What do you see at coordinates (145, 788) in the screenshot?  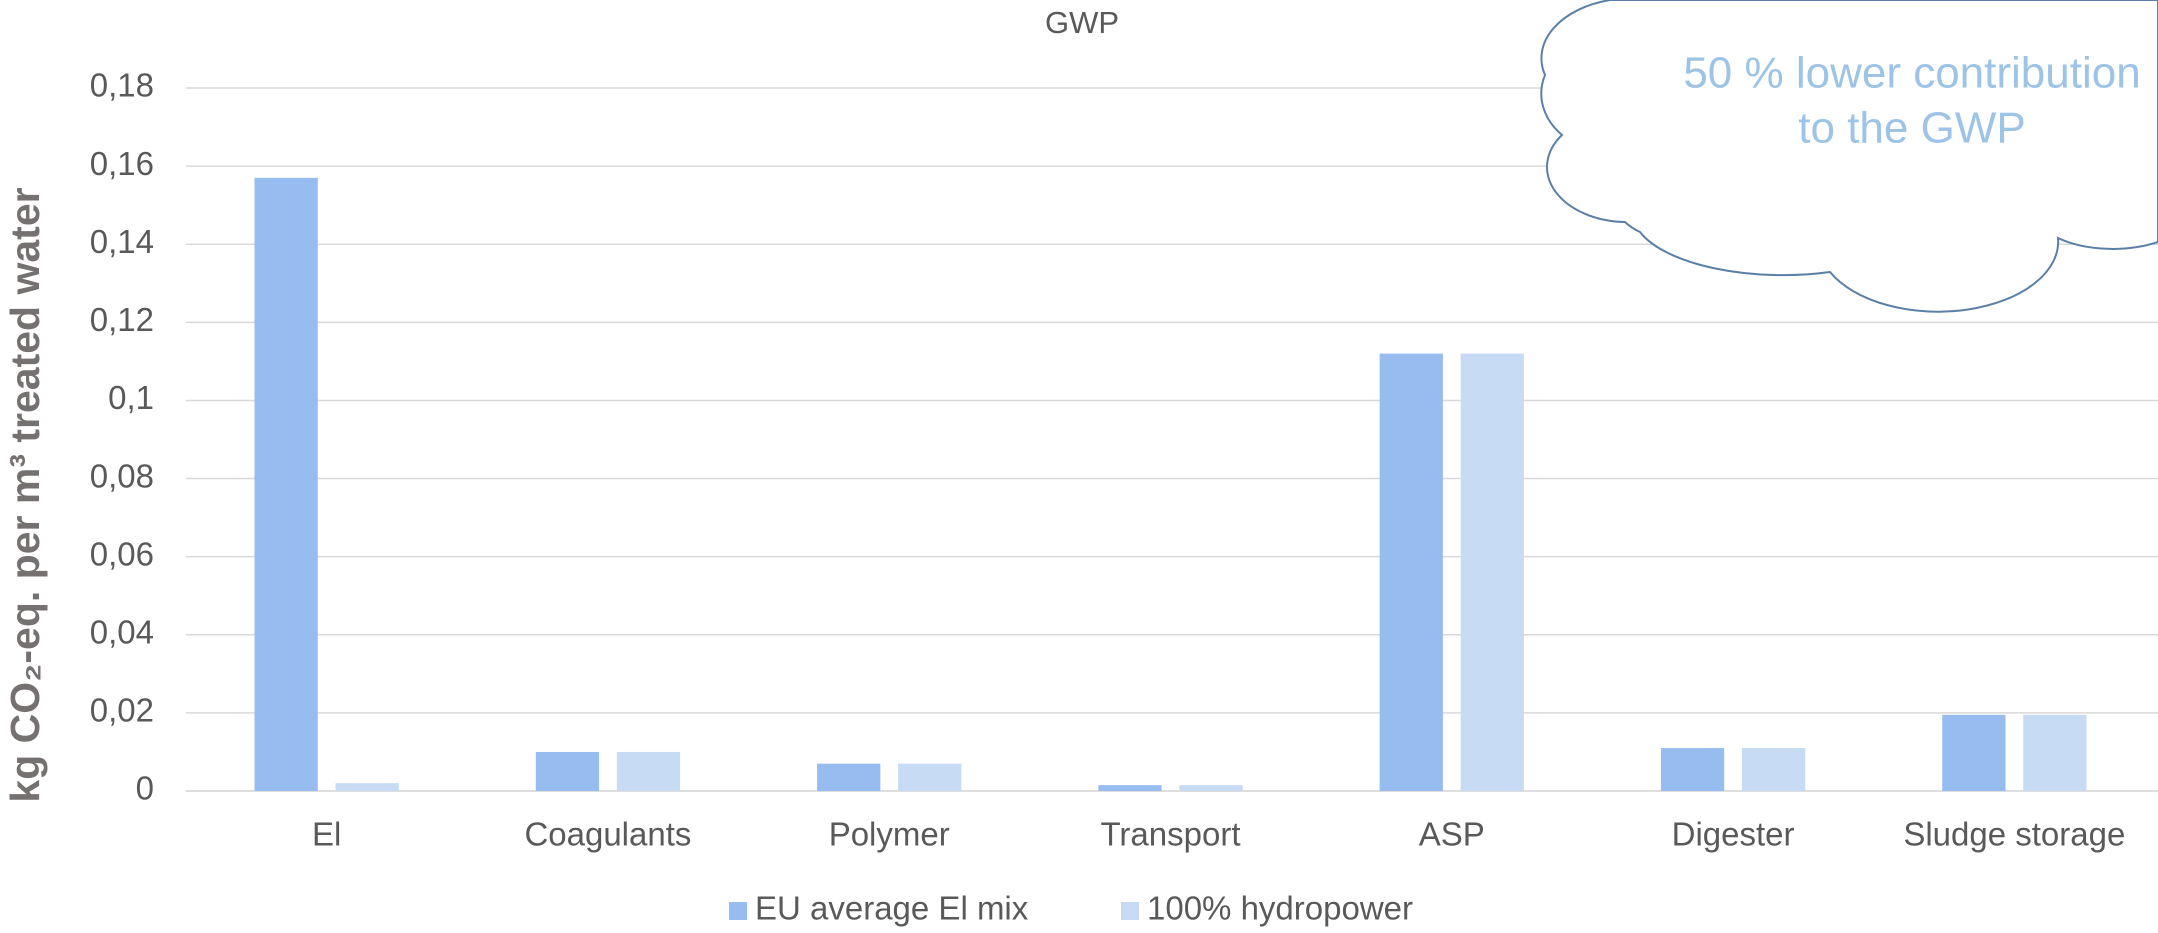 I see `y-tick-label: 0` at bounding box center [145, 788].